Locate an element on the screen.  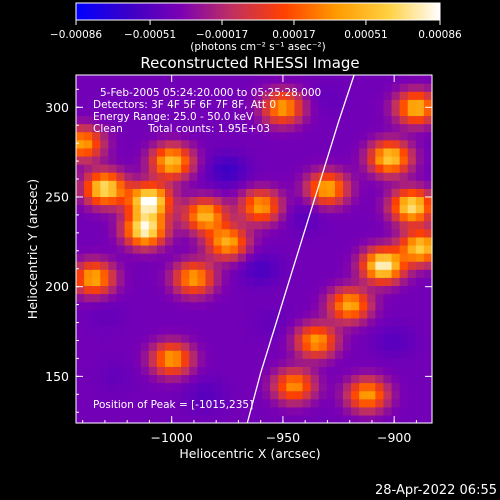
y-tick-label: 200 is located at coordinates (57, 286).